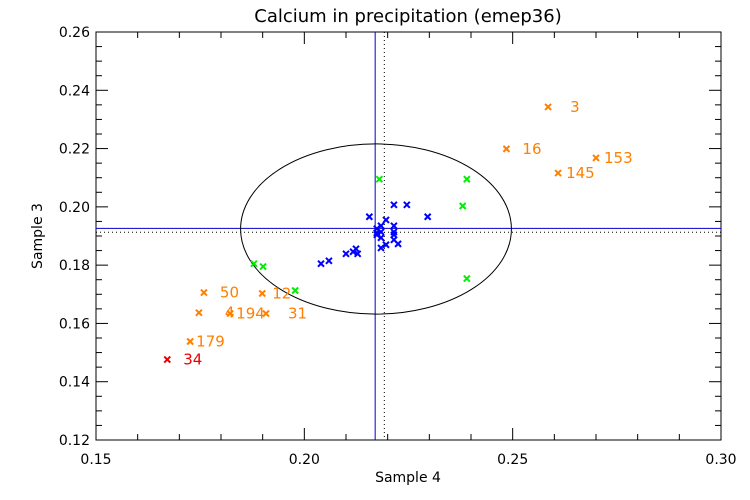 The width and height of the screenshot is (750, 500). Describe the element at coordinates (720, 460) in the screenshot. I see `x-tick-label: 0.30` at that location.